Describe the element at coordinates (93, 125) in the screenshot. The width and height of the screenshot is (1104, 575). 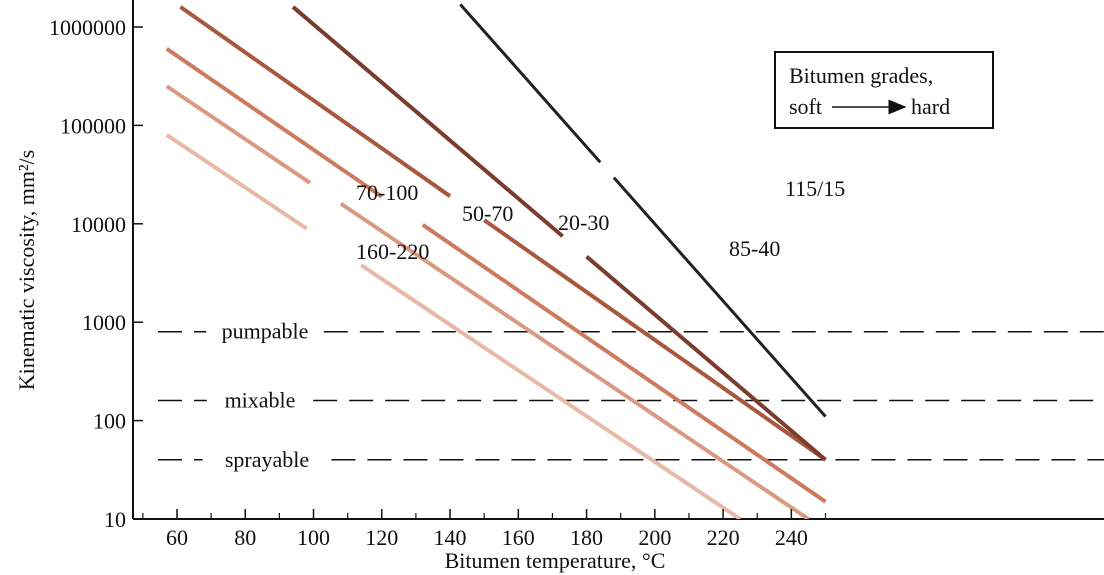
I see `y-tick-label: 100000` at that location.